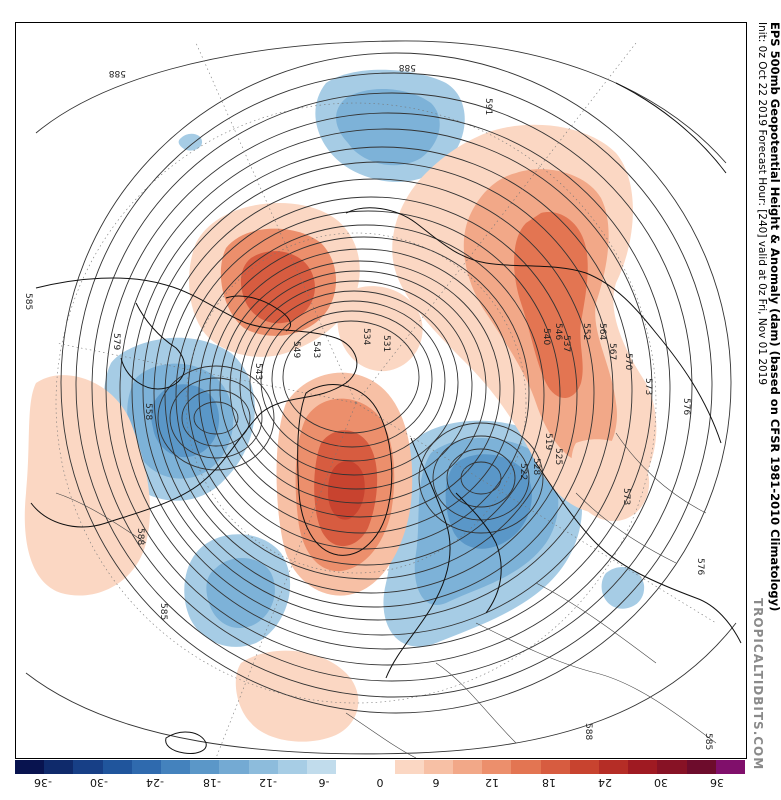  What do you see at coordinates (548, 782) in the screenshot?
I see `colorbar-tick-label: 18` at bounding box center [548, 782].